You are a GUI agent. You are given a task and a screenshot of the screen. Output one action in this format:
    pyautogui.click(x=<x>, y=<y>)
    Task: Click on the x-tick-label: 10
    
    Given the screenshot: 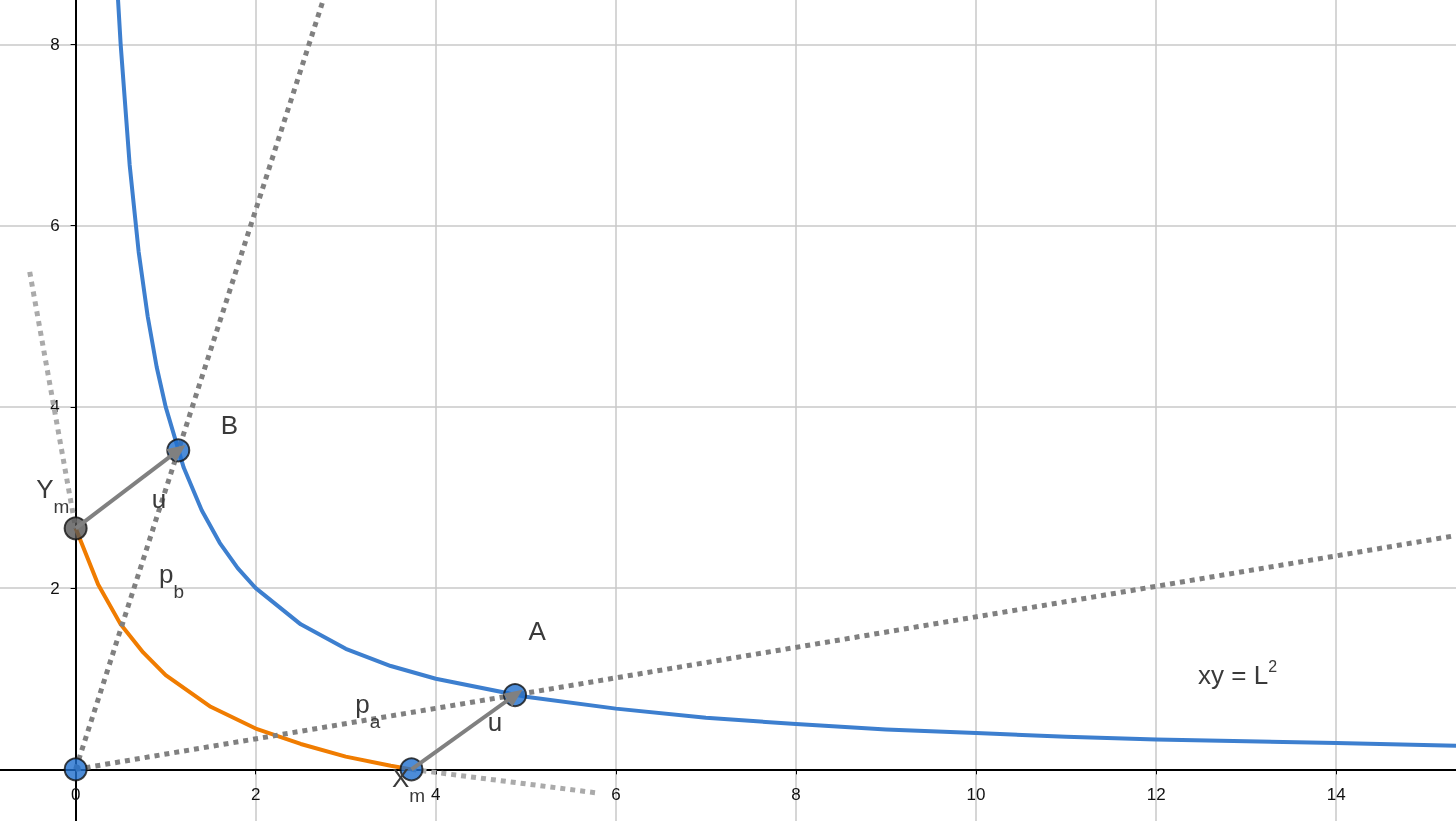 What is the action you would take?
    pyautogui.click(x=976, y=795)
    